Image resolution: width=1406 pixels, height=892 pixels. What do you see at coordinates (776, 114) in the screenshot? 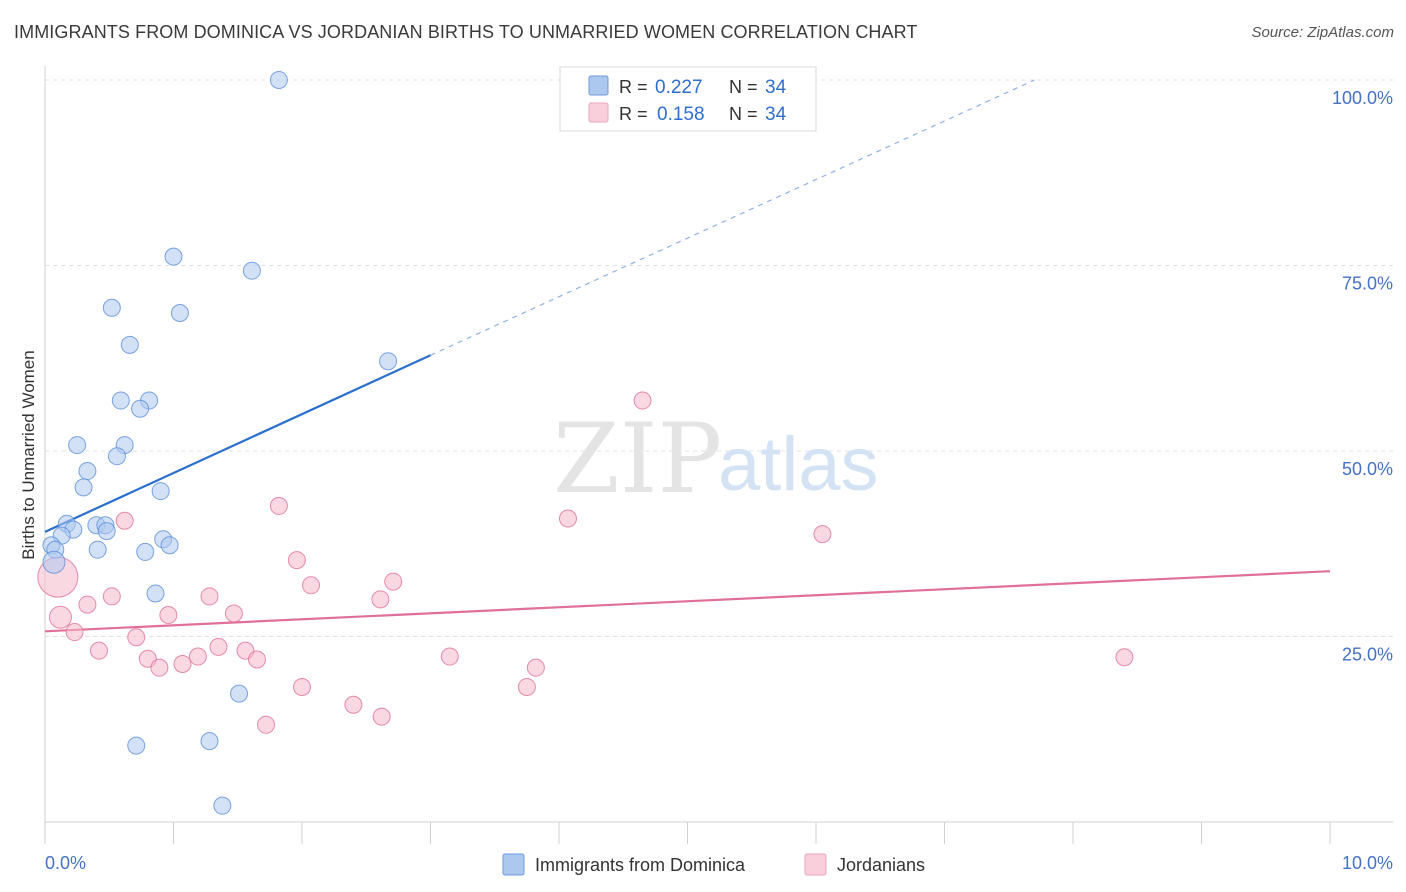
I see `legend-top-n-value-2: 34` at bounding box center [776, 114].